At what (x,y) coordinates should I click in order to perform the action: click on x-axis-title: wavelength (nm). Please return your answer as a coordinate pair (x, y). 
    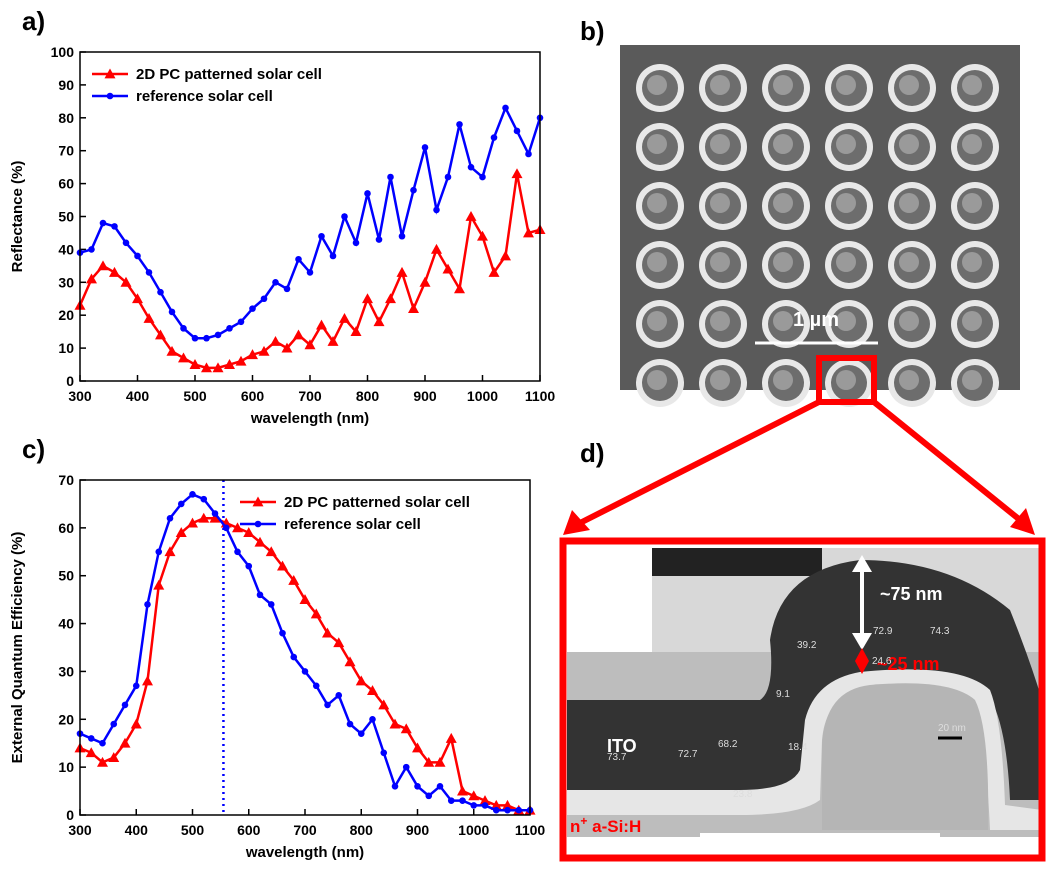
    Looking at the image, I should click on (304, 852).